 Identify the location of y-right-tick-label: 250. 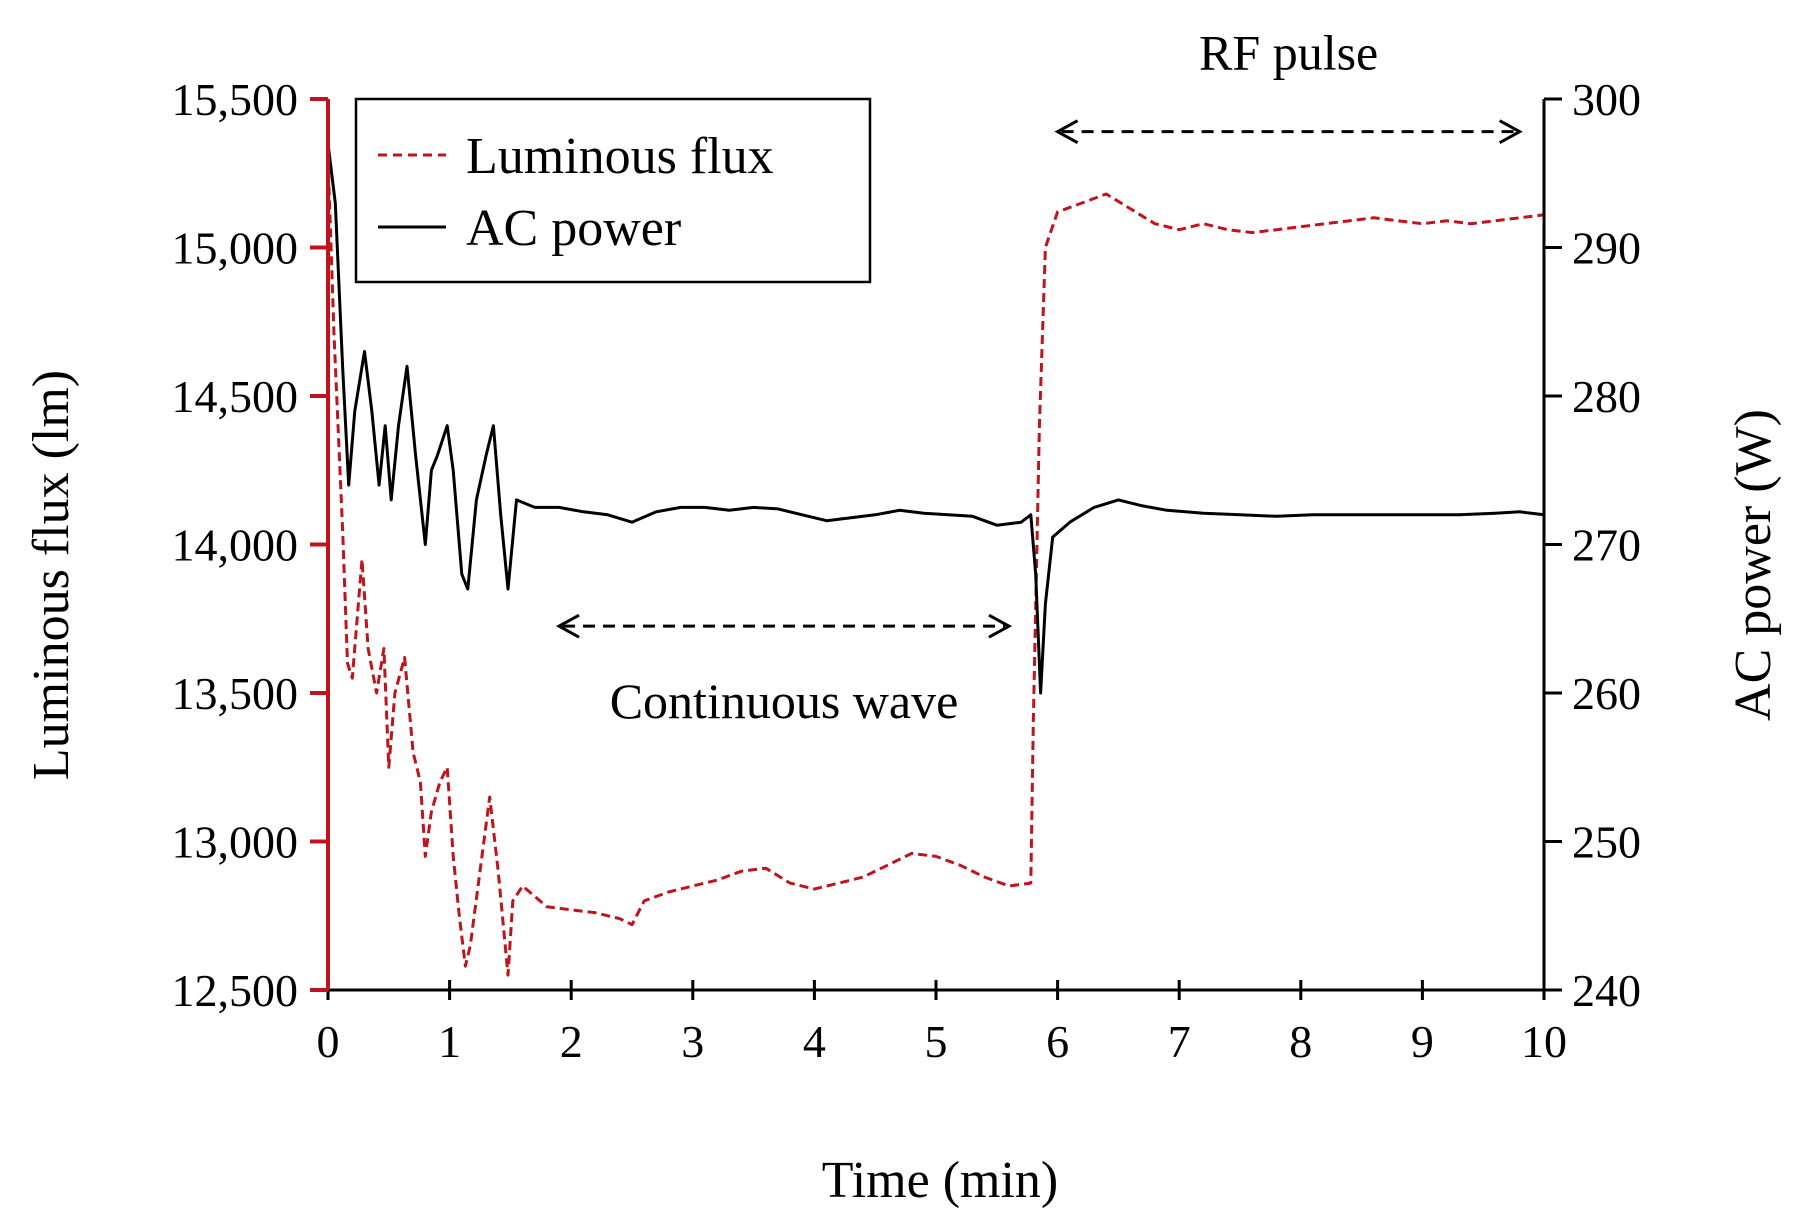
(1606, 842).